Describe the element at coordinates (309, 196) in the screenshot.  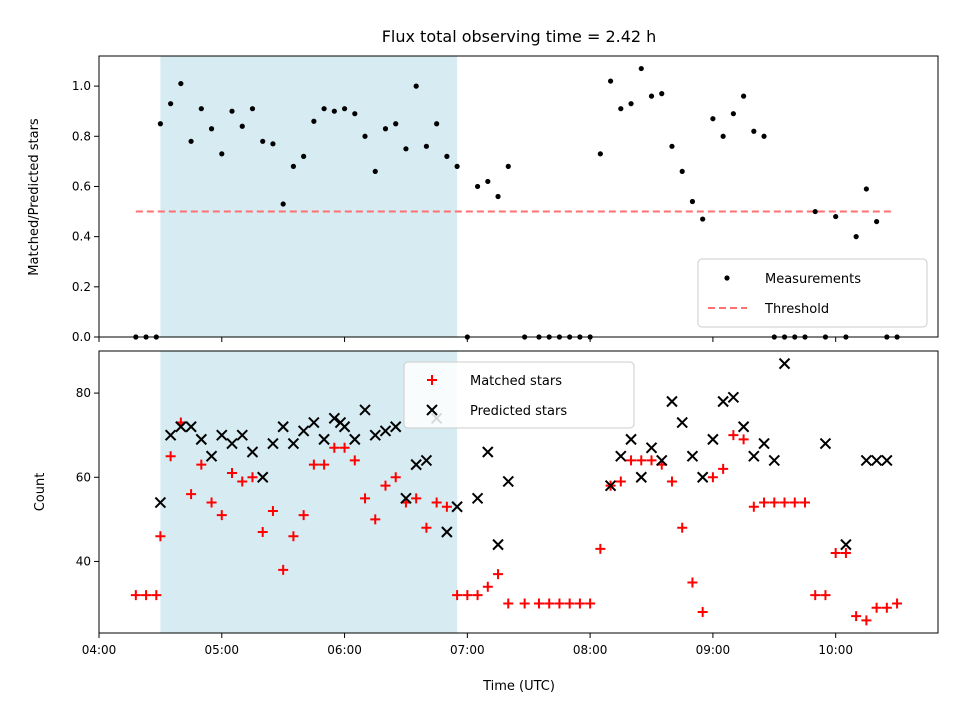
I see `top-shaded-span` at that location.